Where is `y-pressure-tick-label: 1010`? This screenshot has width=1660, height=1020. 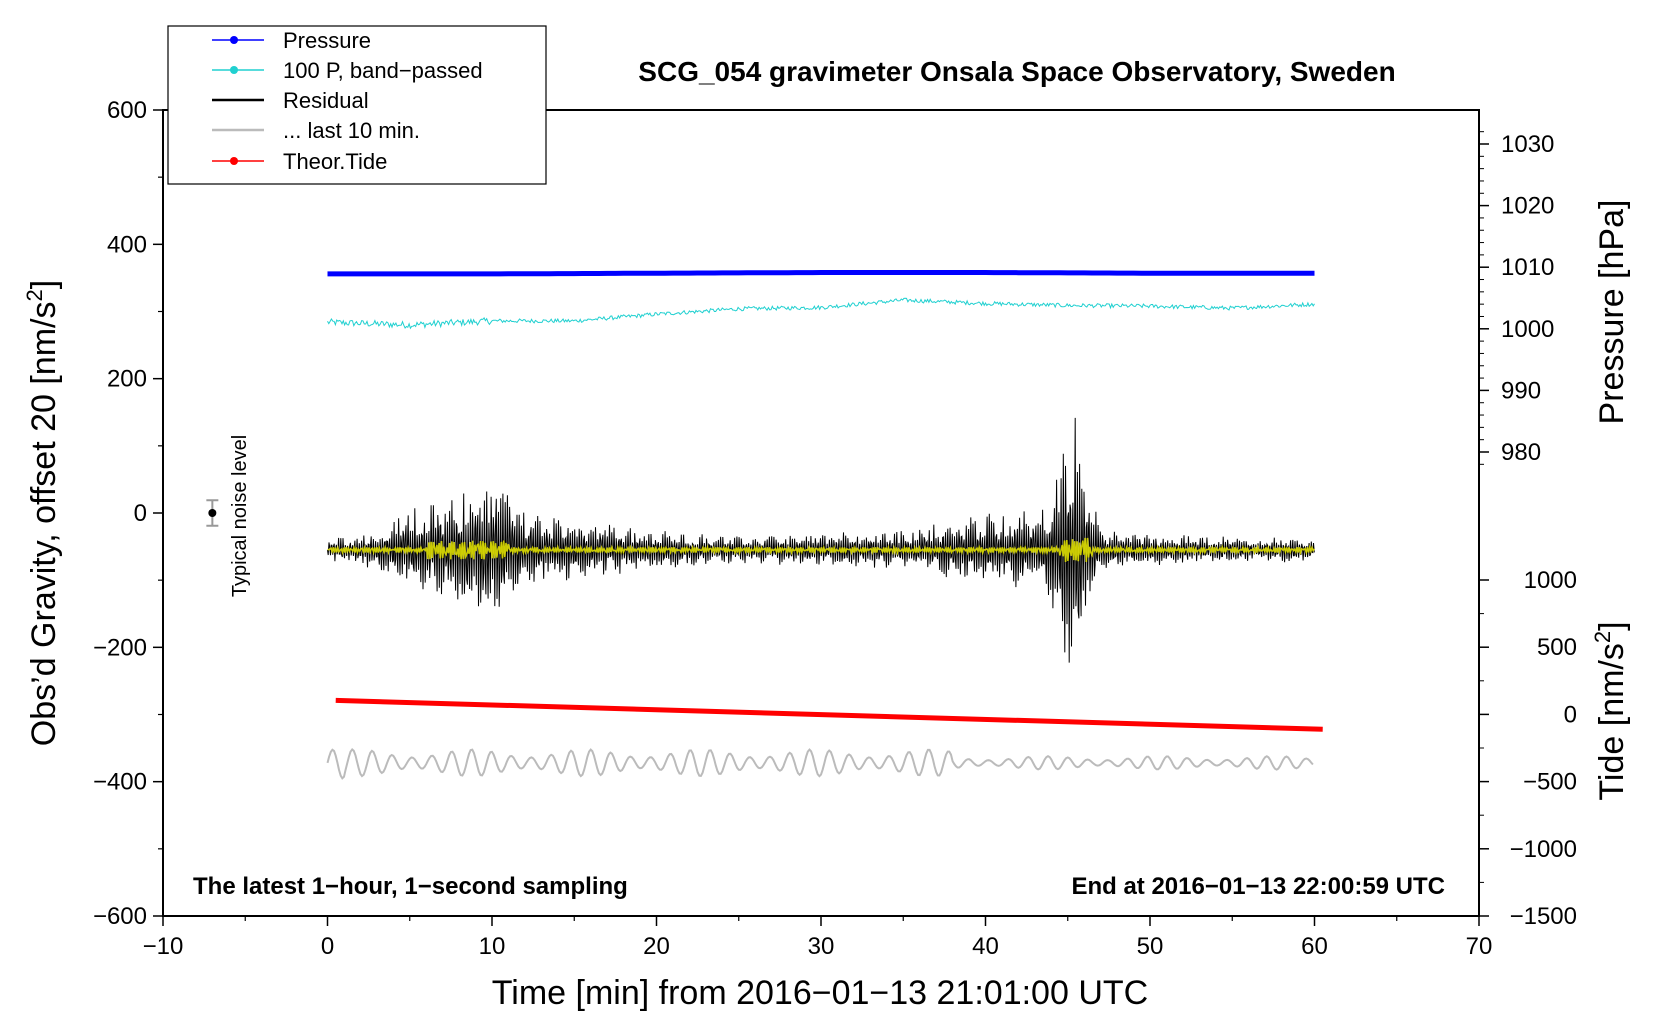 y-pressure-tick-label: 1010 is located at coordinates (1527, 267).